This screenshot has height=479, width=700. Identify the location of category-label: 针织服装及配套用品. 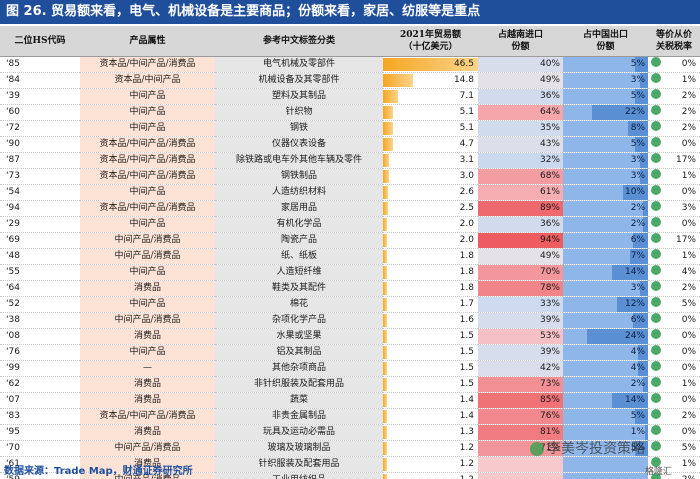
(299, 464).